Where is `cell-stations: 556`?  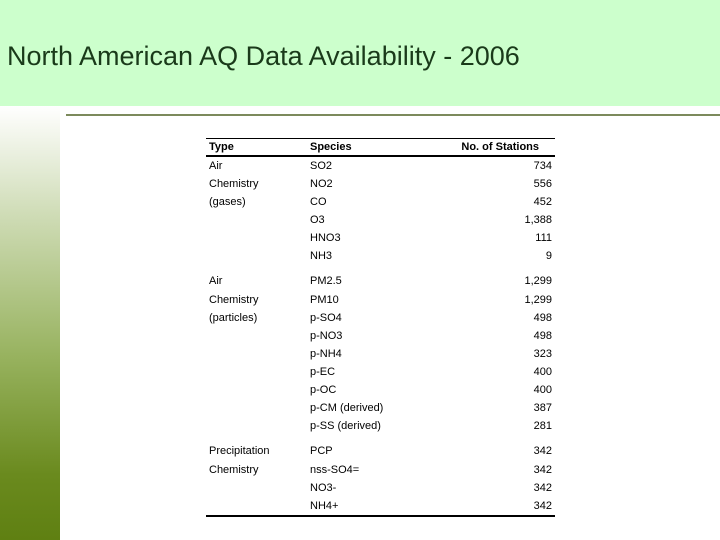
cell-stations: 556 is located at coordinates (542, 184).